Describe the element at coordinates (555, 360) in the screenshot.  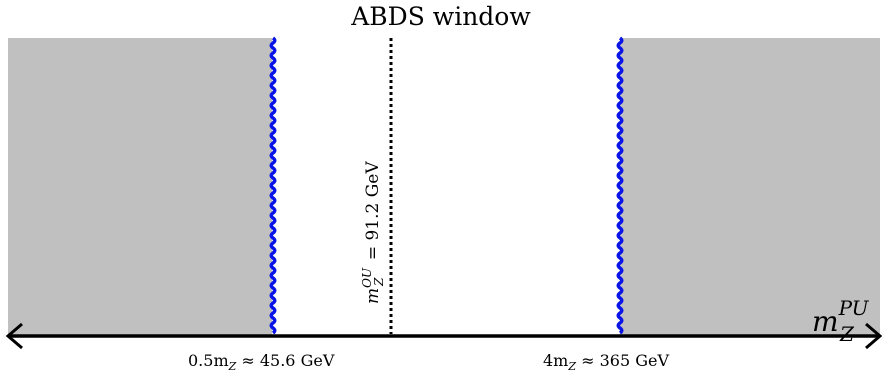
I see `upper-bound-factor: 4m` at that location.